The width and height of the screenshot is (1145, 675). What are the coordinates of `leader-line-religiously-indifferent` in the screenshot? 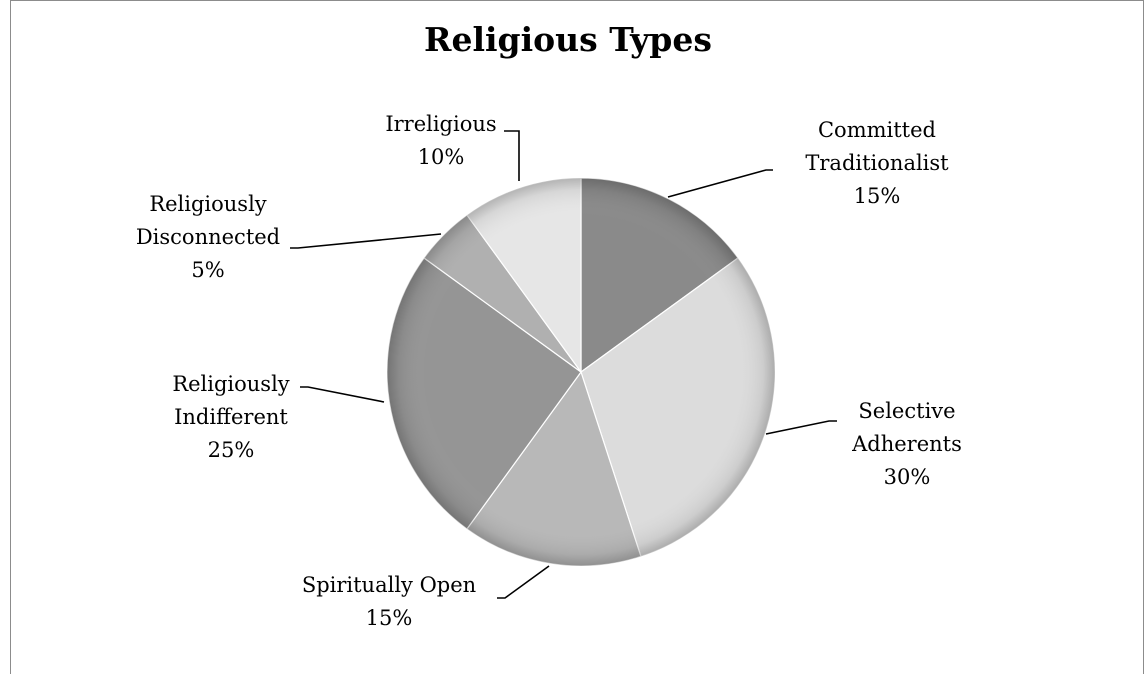 It's located at (342, 394).